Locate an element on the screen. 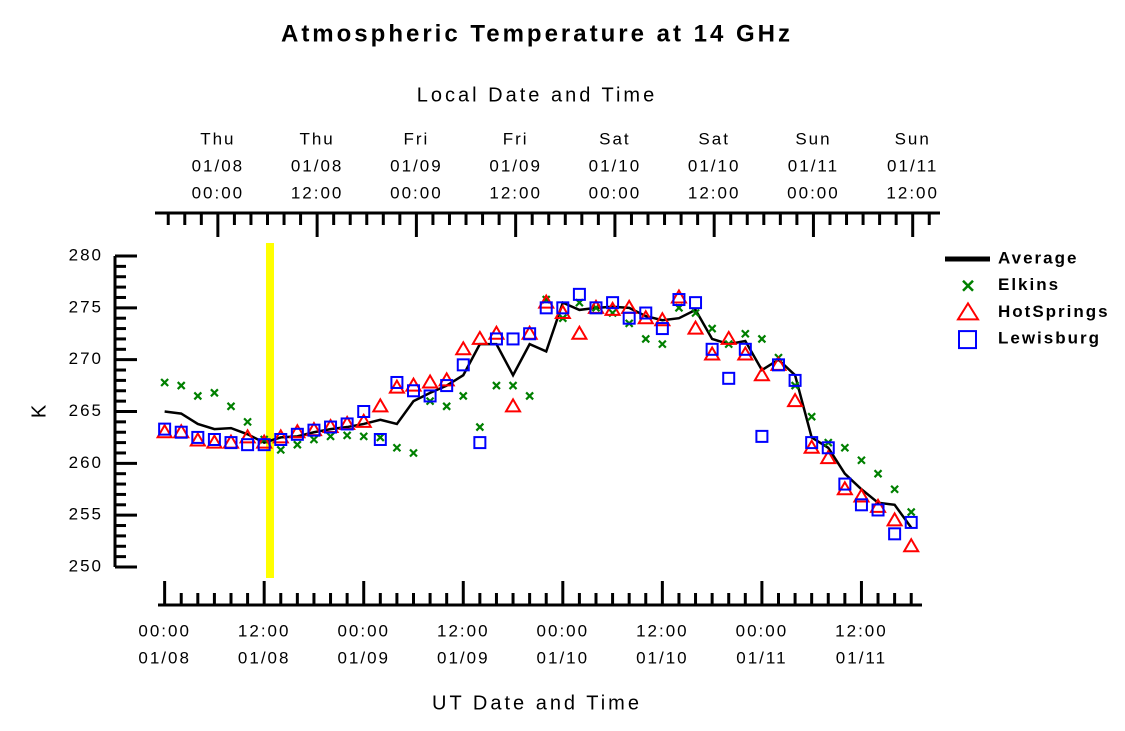  x2-tick-label: 00:00 is located at coordinates (218, 192).